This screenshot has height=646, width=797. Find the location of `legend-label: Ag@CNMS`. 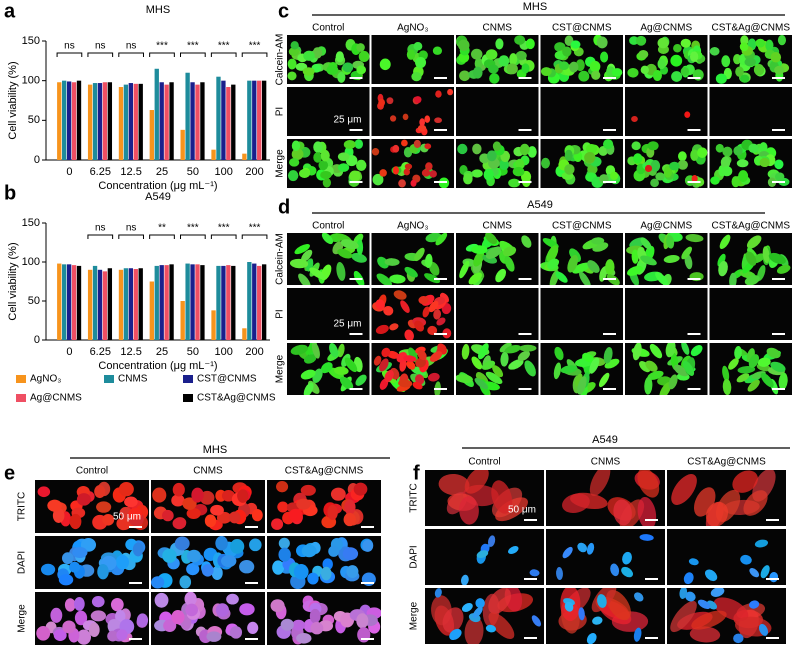

legend-label: Ag@CNMS is located at coordinates (56, 398).